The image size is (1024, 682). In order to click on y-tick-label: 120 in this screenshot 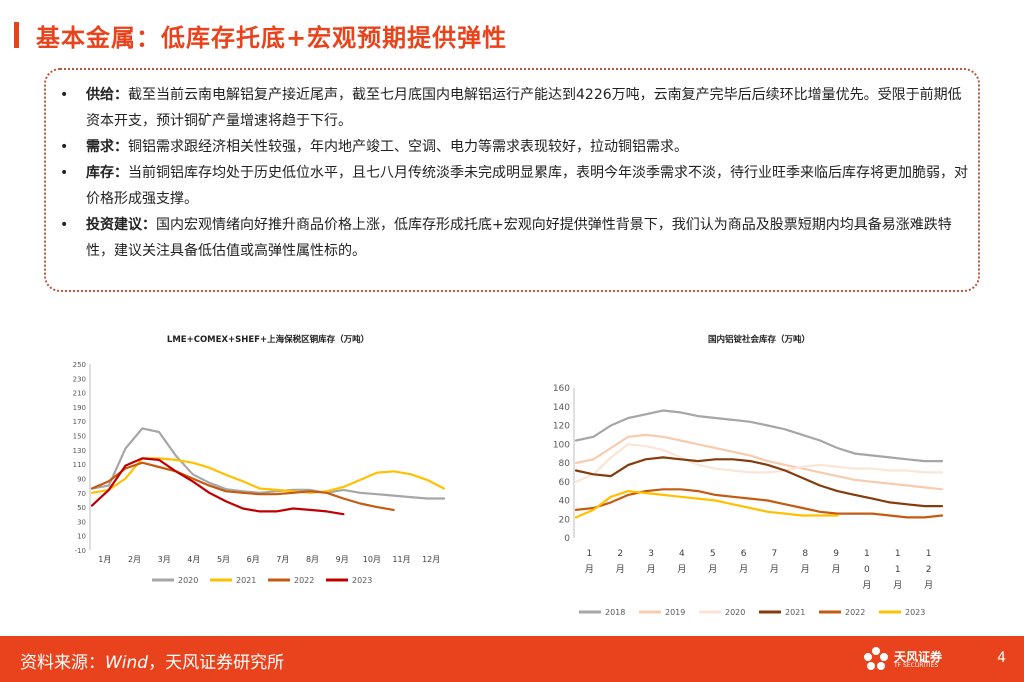, I will do `click(561, 427)`.